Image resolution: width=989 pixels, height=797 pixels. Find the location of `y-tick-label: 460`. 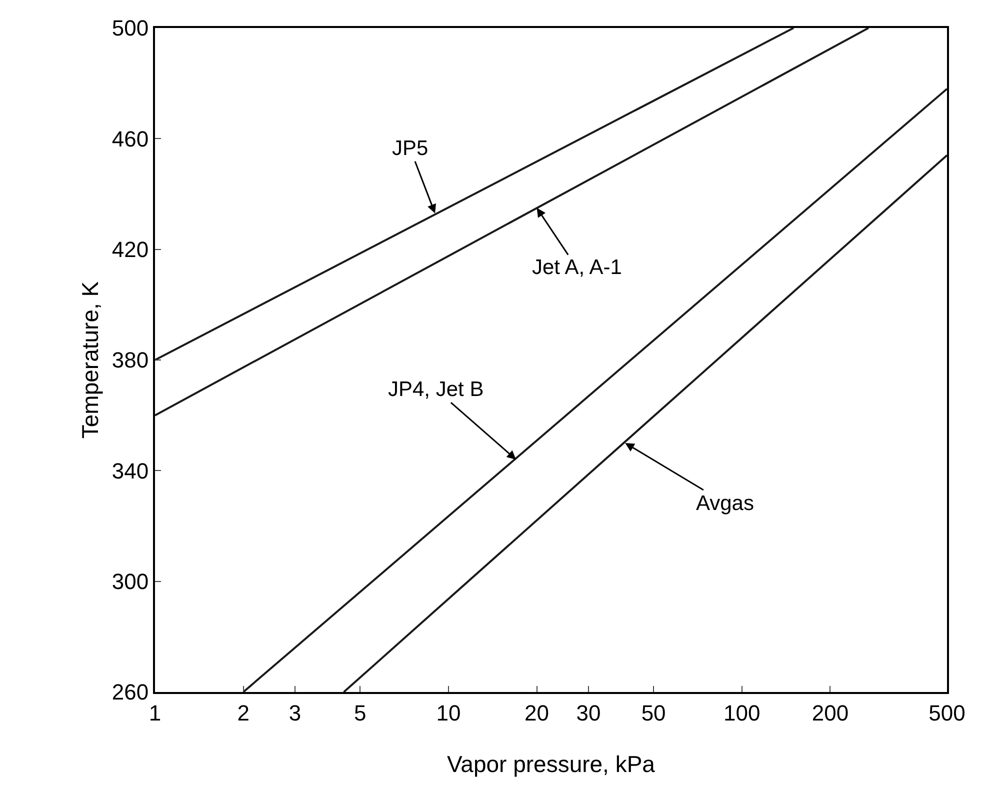

y-tick-label: 460 is located at coordinates (130, 139).